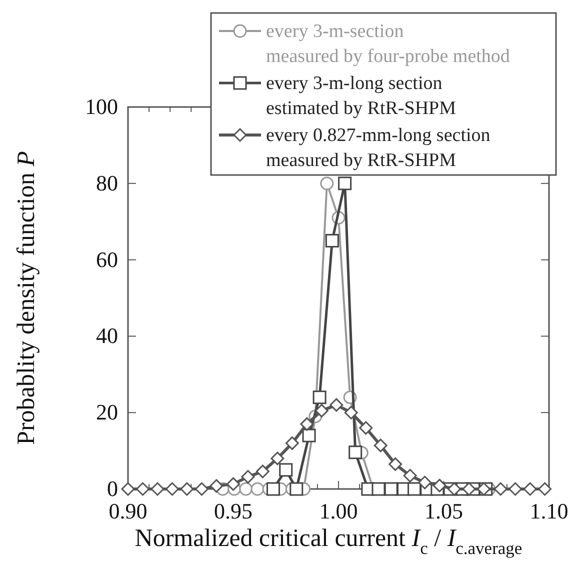  Describe the element at coordinates (328, 541) in the screenshot. I see `x-axis-title: Normalized critical current I$_{c}$ / I$_{c.average}$` at that location.